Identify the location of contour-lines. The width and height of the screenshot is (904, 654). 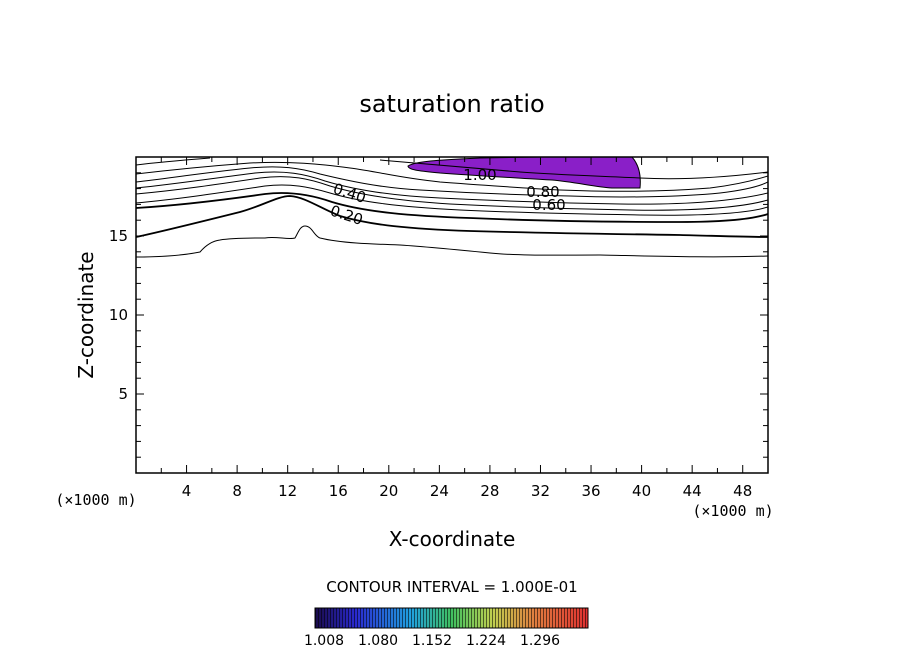
(452, 207).